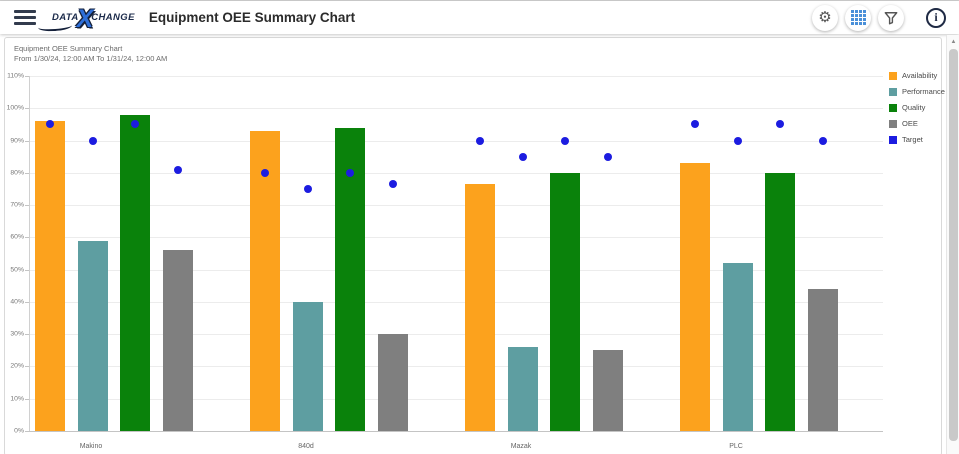 Image resolution: width=959 pixels, height=454 pixels. Describe the element at coordinates (265, 280) in the screenshot. I see `bar-availability-840d` at that location.